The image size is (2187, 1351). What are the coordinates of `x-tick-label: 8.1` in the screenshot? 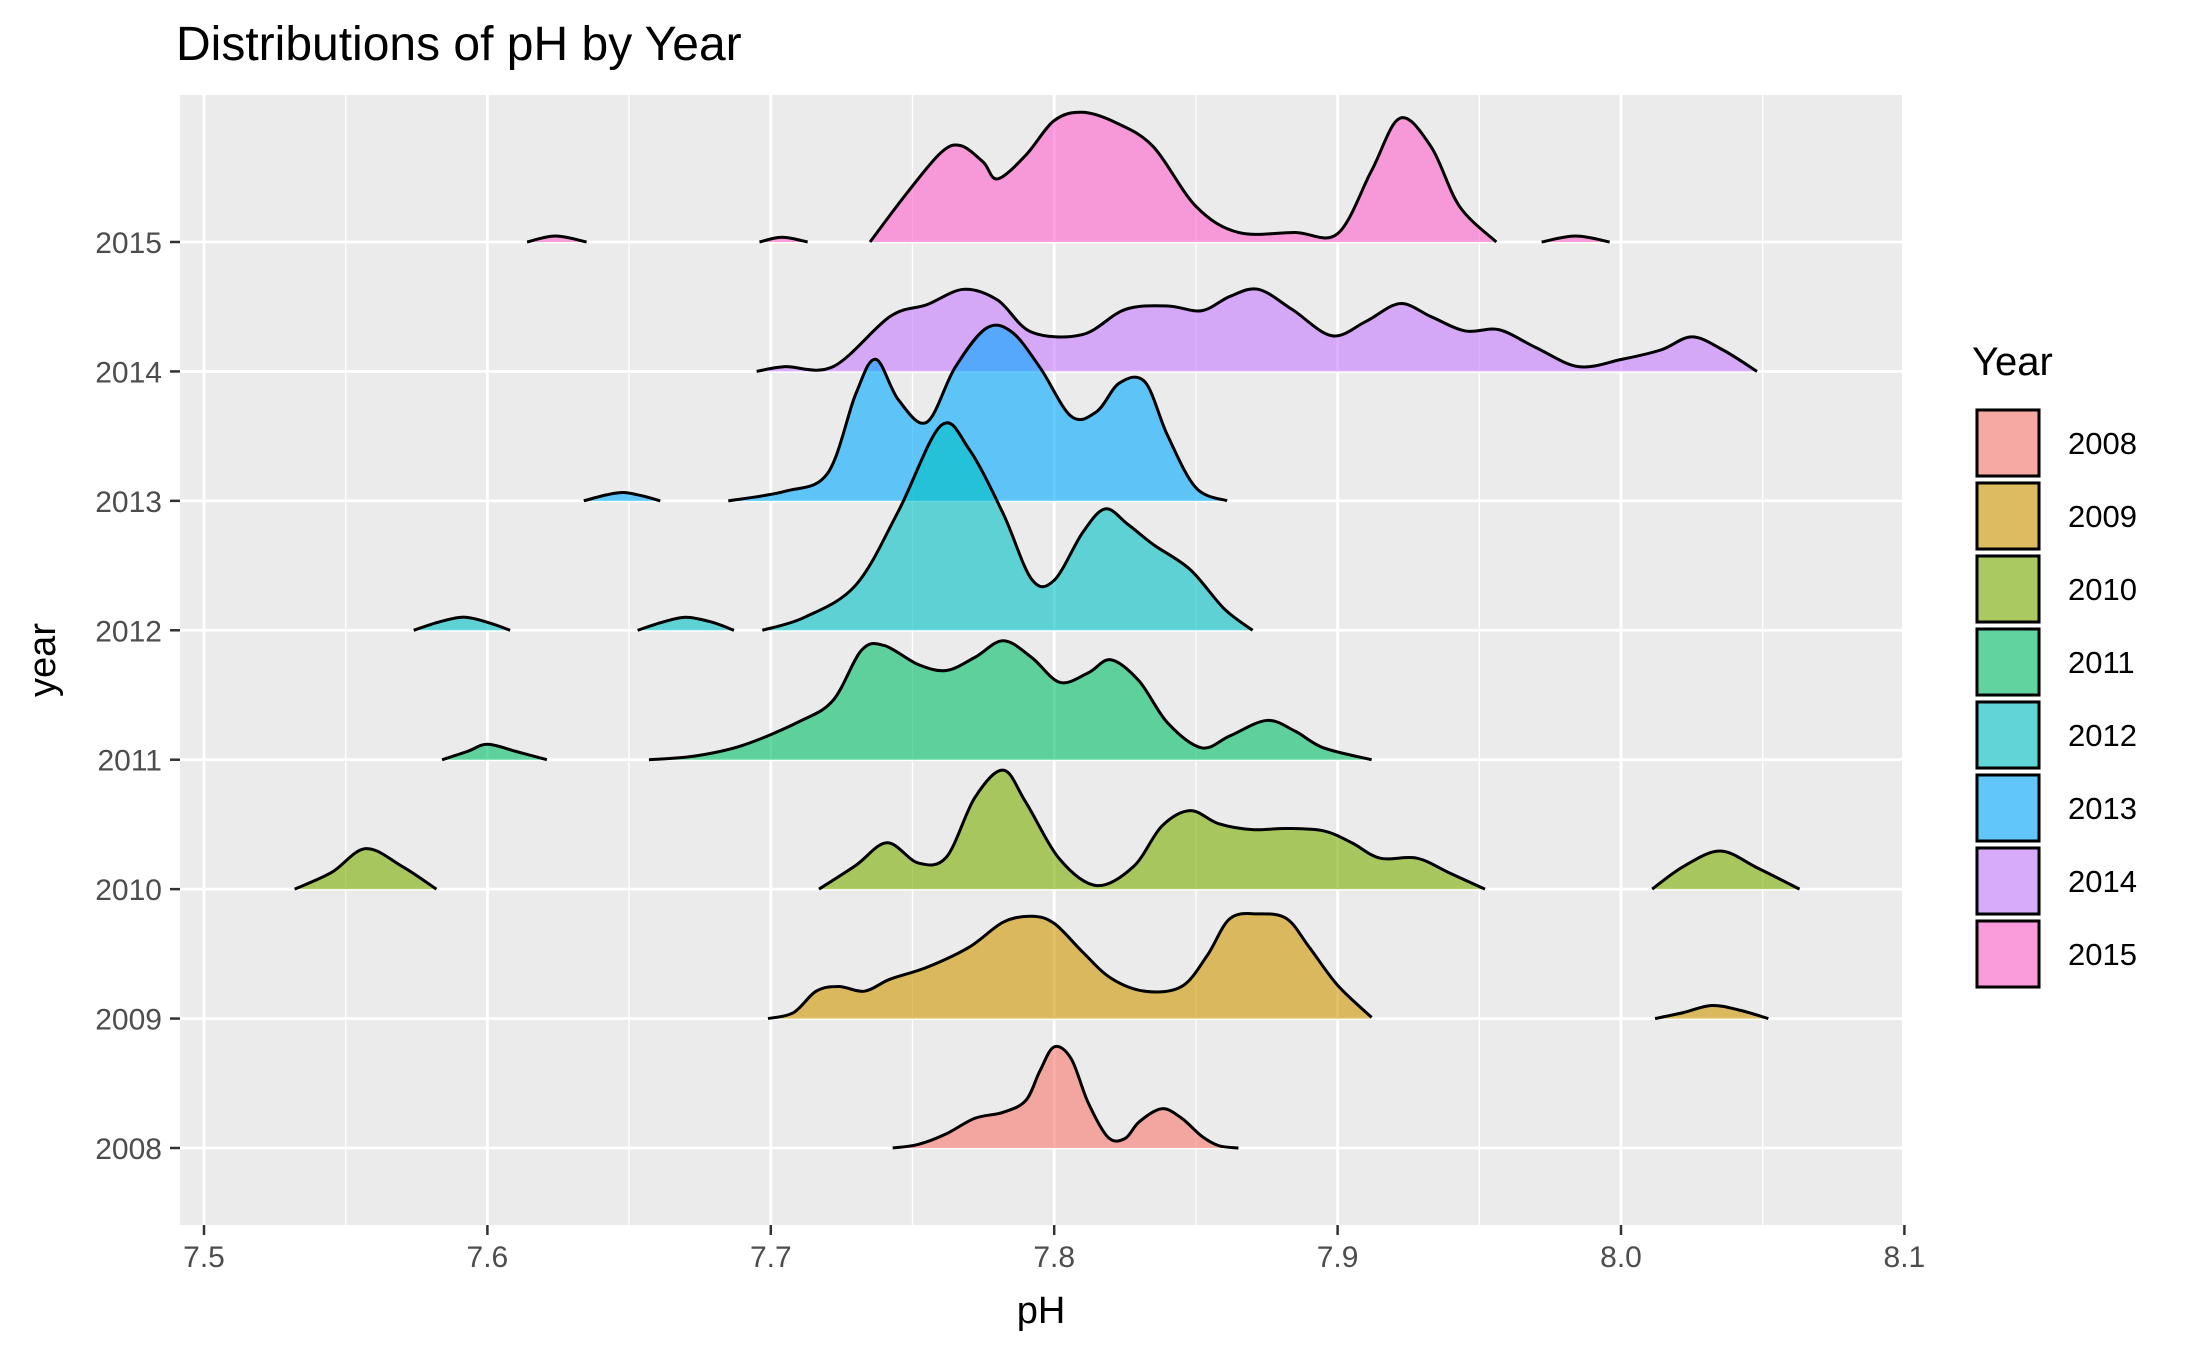 It's located at (1905, 1257).